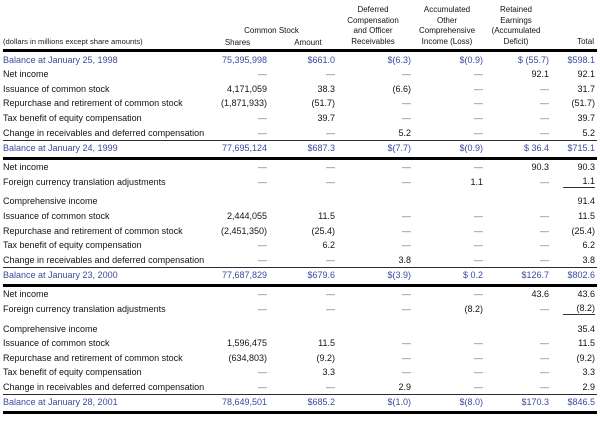  Describe the element at coordinates (583, 103) in the screenshot. I see `cell-total: (51.7)` at that location.